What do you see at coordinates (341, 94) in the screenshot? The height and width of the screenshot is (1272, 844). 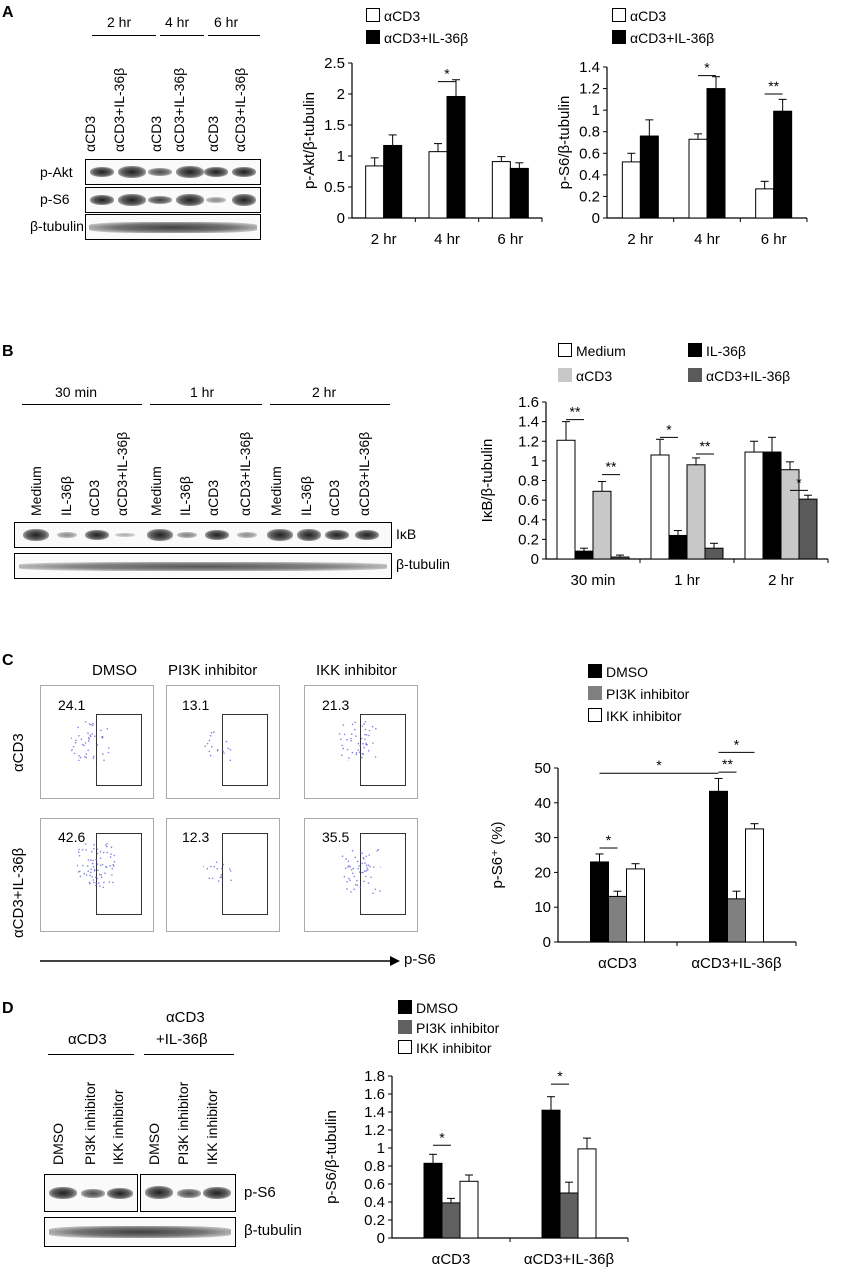 I see `y-tick-label: 2` at bounding box center [341, 94].